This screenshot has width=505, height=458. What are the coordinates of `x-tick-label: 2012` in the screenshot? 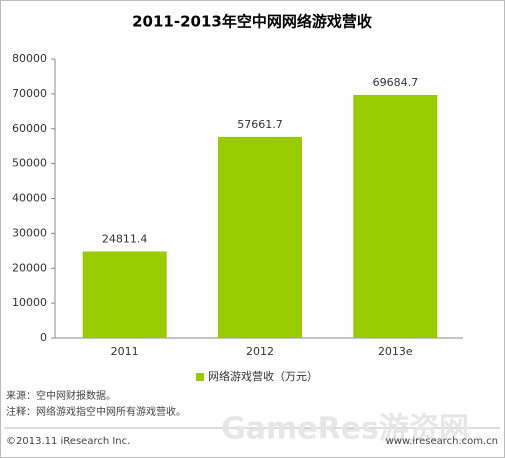 It's located at (260, 351).